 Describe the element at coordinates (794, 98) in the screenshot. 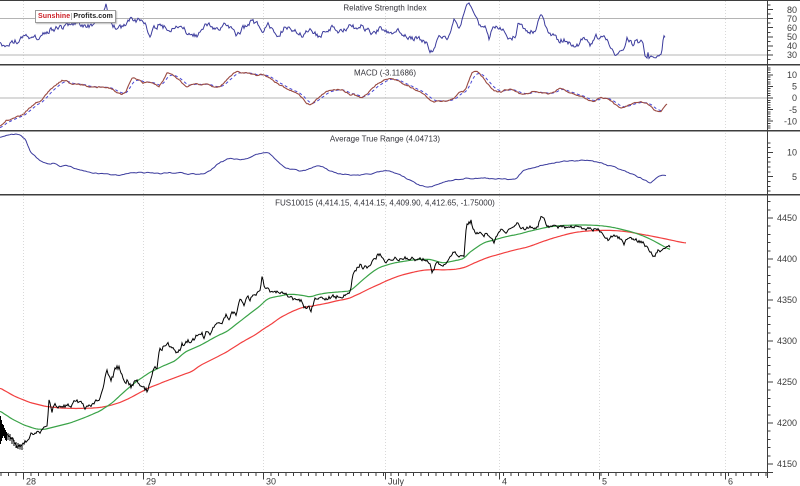

I see `svg-text: 0` at that location.